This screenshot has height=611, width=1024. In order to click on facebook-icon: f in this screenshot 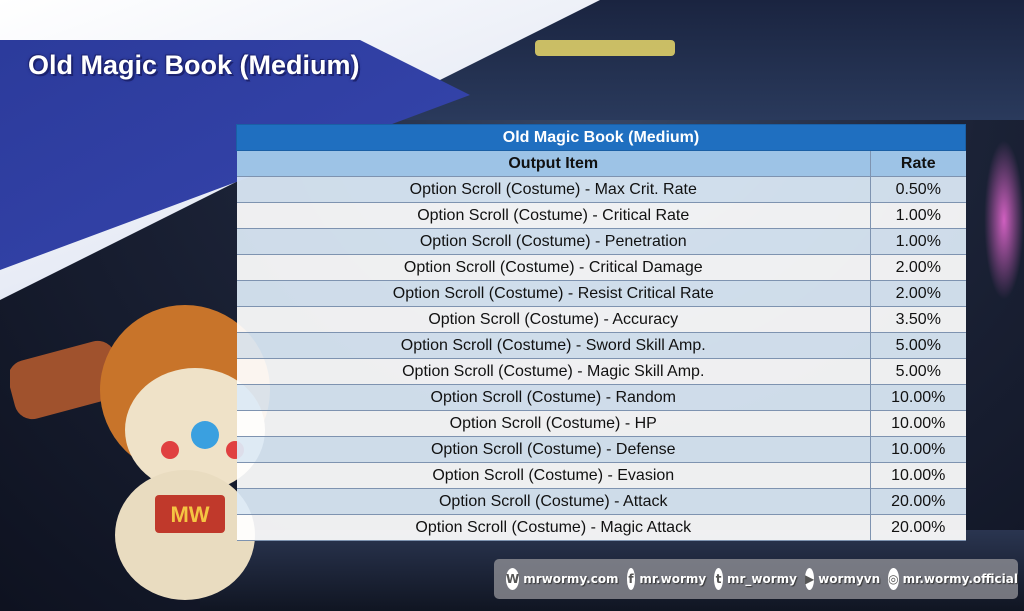, I will do `click(631, 579)`.